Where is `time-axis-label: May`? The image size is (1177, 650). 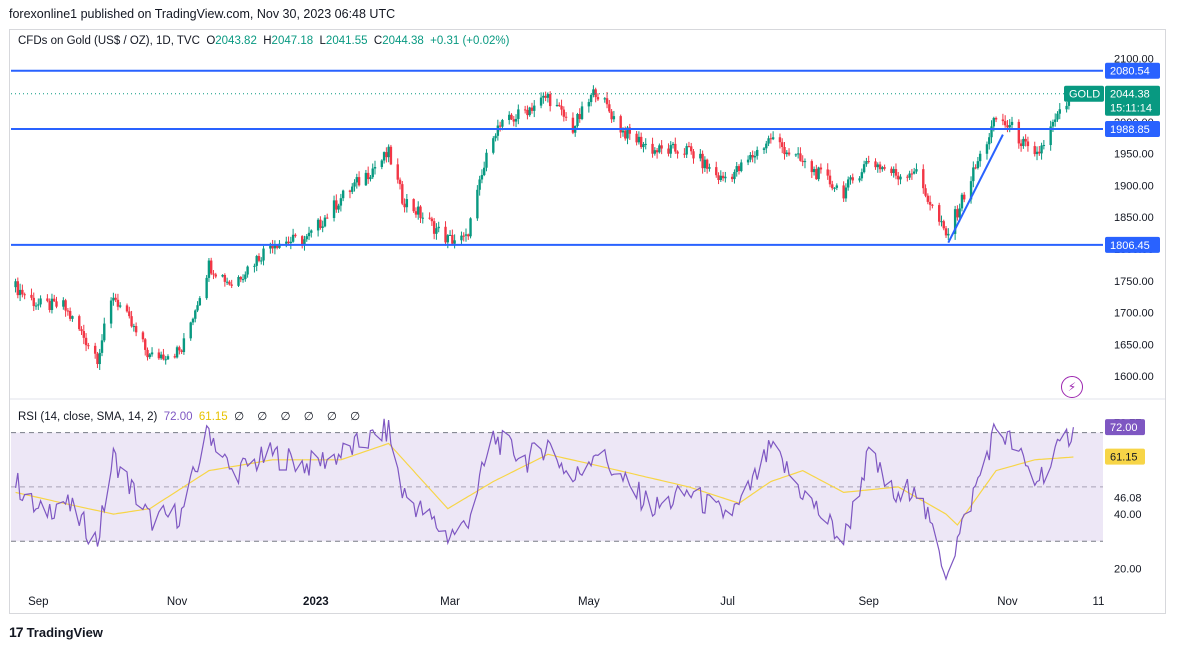
time-axis-label: May is located at coordinates (589, 602).